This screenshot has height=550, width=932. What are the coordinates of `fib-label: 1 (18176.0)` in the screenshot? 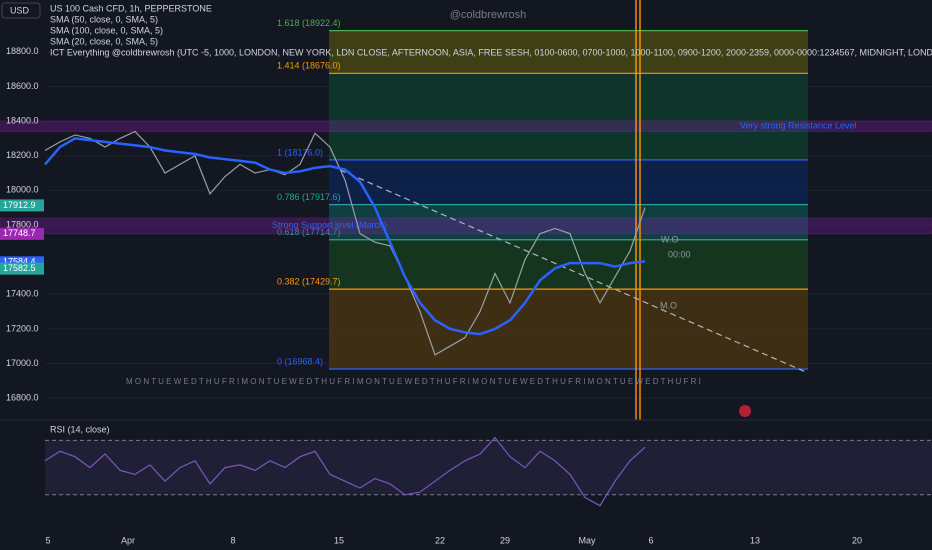 It's located at (300, 152).